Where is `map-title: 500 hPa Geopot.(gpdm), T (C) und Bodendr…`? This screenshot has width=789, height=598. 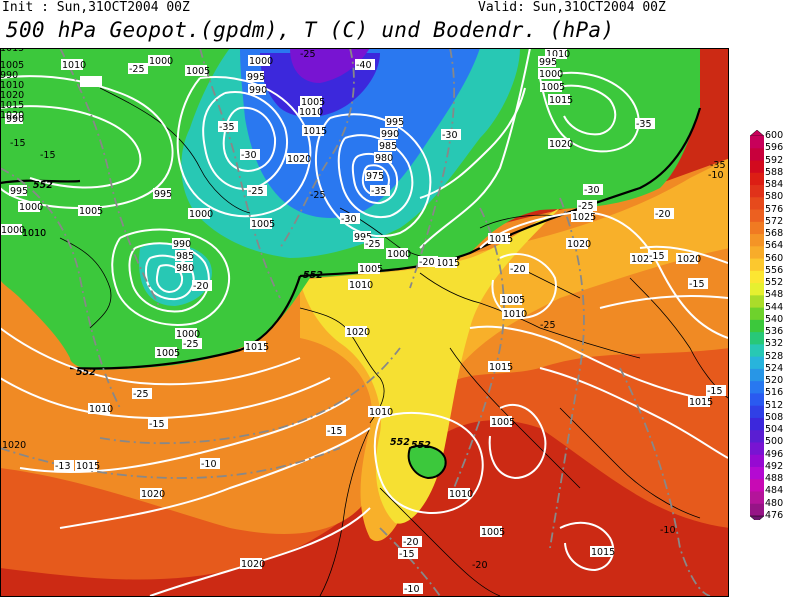
map-title: 500 hPa Geopot.(gpdm), T (C) und Bodendr… is located at coordinates (310, 30).